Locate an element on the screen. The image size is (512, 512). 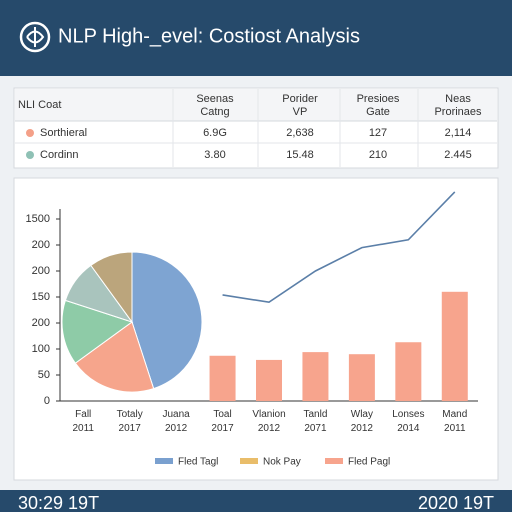
x-tick-label: Mand 2011 is located at coordinates (454, 421).